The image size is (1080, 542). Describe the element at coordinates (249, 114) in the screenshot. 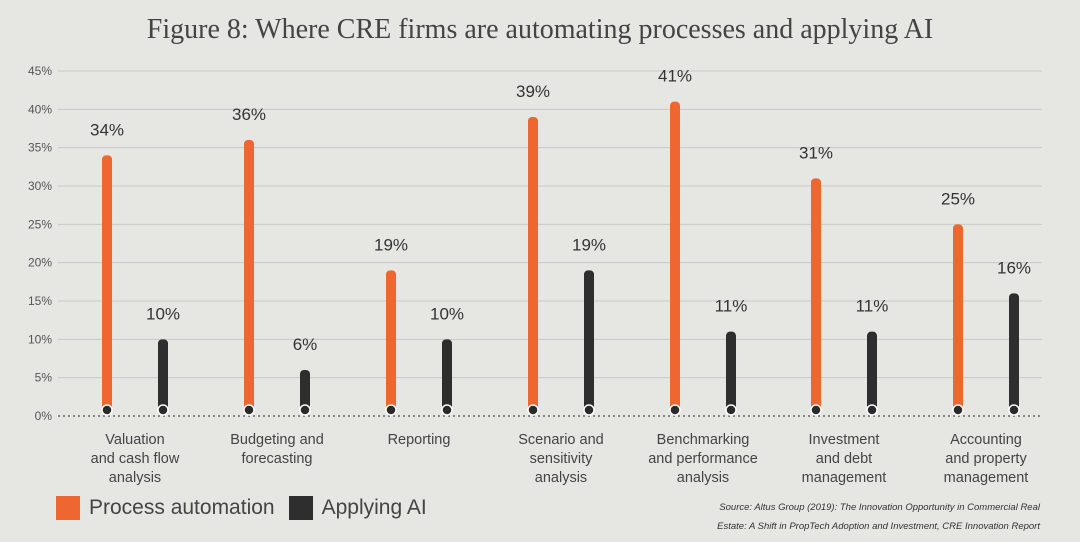

I see `data-label: 36%` at that location.